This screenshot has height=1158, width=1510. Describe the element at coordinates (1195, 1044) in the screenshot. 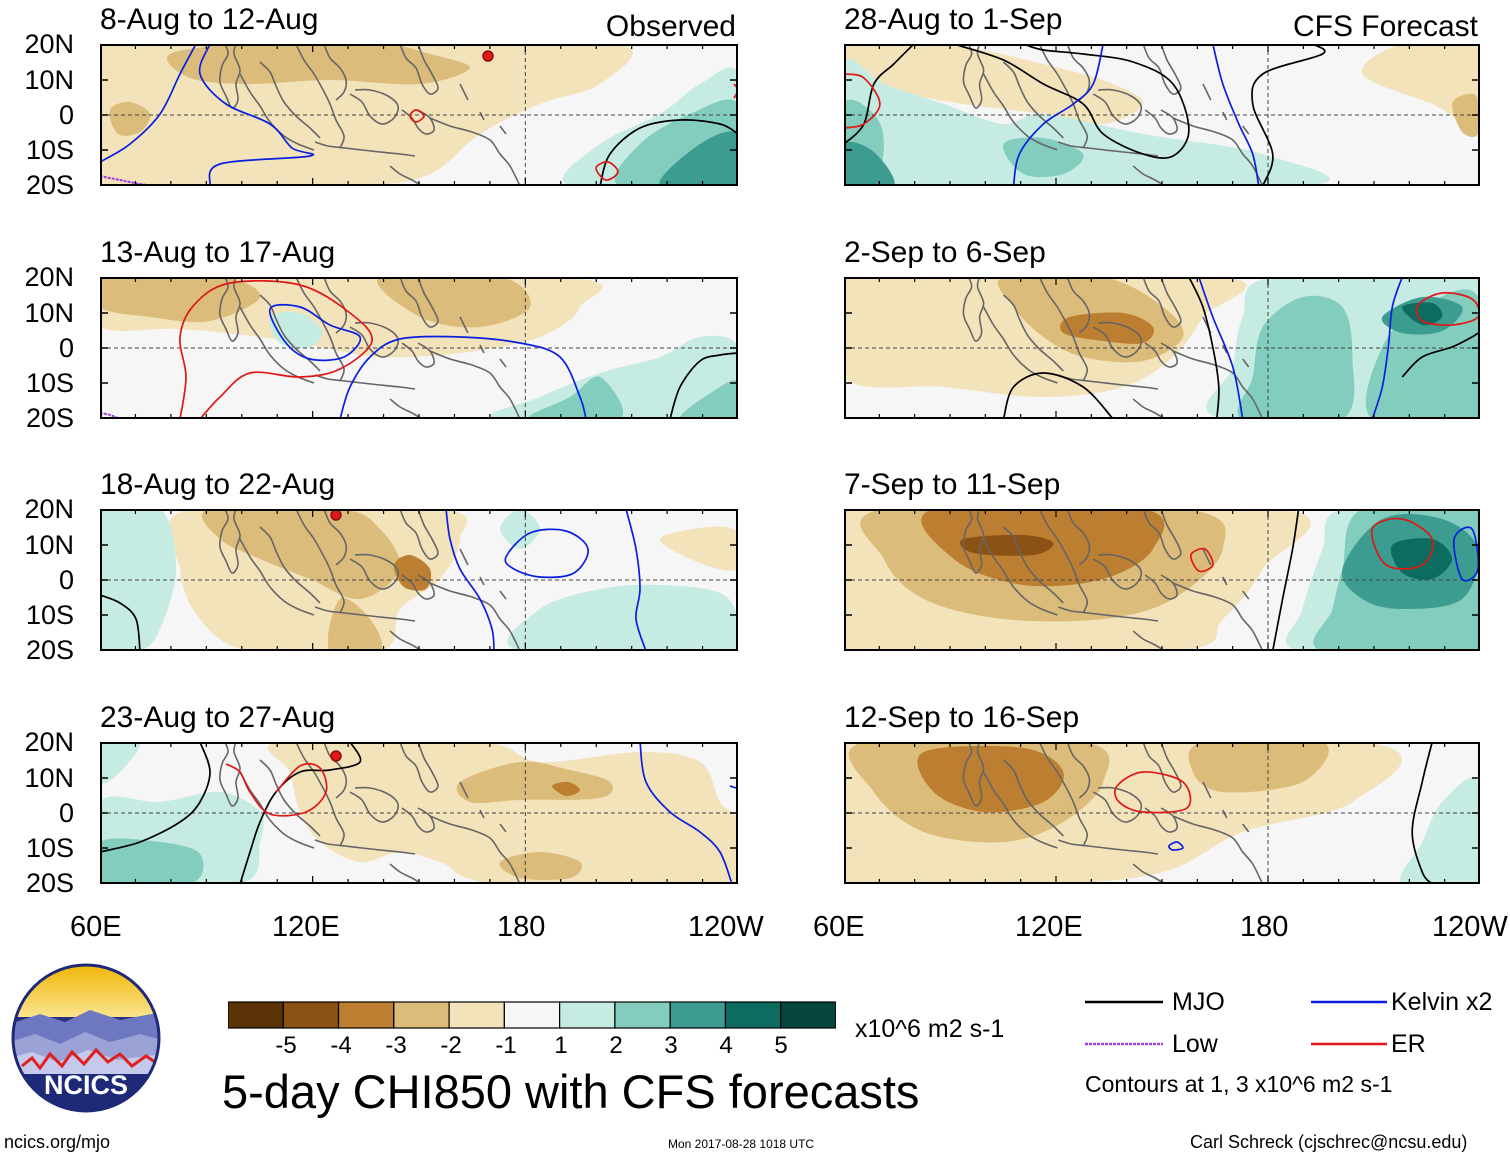

I see `legend-label-low: Low` at that location.